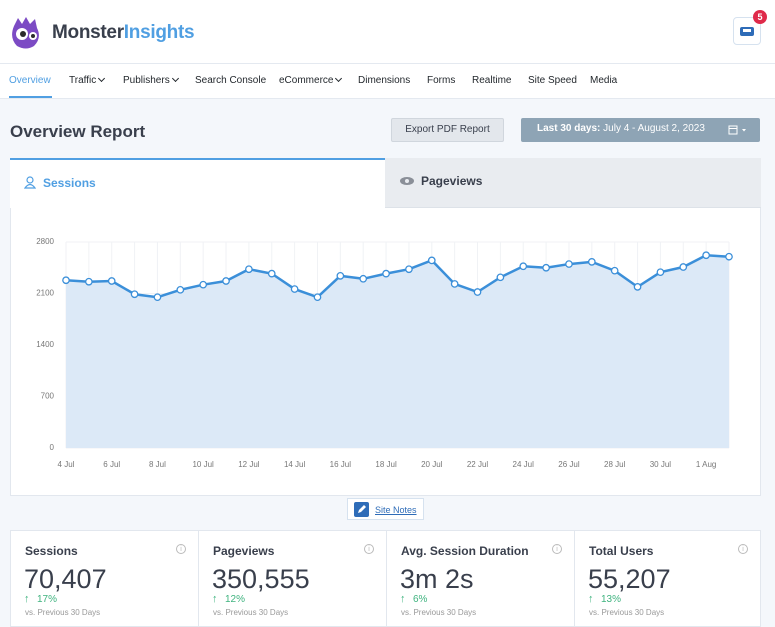 The height and width of the screenshot is (627, 775). Describe the element at coordinates (88, 32) in the screenshot. I see `brand-first: Monster` at that location.